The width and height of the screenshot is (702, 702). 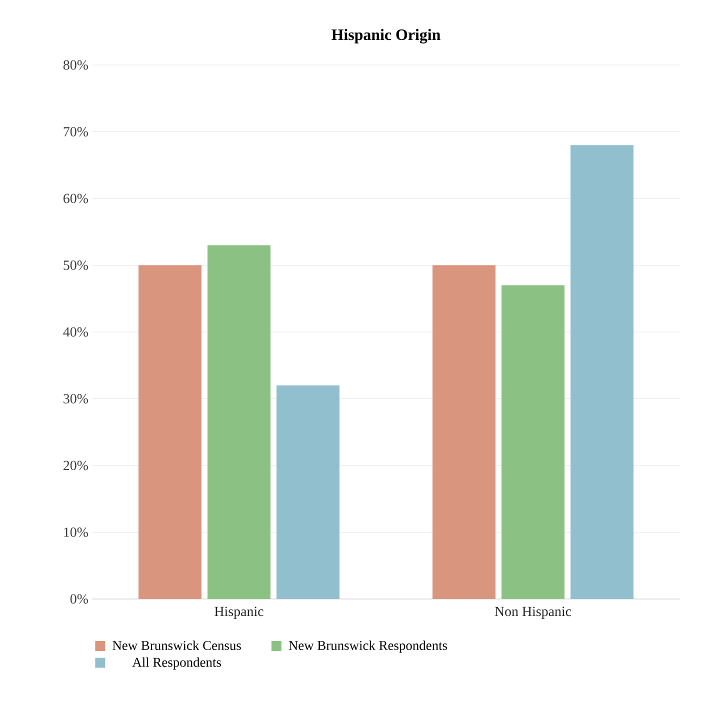 What do you see at coordinates (533, 612) in the screenshot?
I see `x-tick-label: Non Hispanic` at bounding box center [533, 612].